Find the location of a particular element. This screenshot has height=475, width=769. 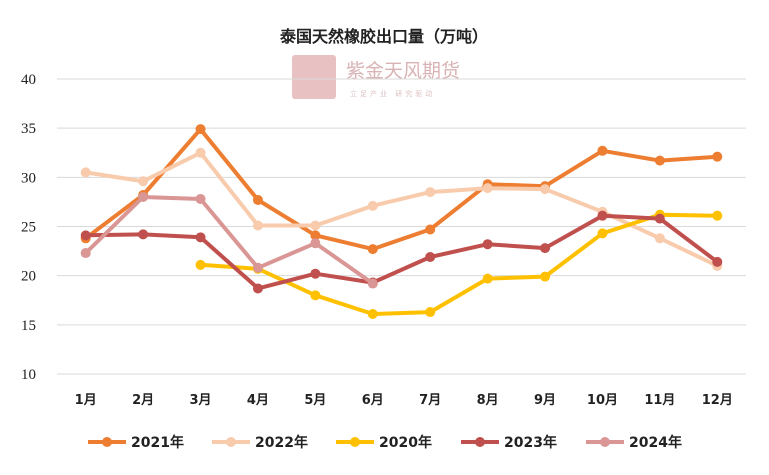

legend-item: 2020年 is located at coordinates (384, 442).